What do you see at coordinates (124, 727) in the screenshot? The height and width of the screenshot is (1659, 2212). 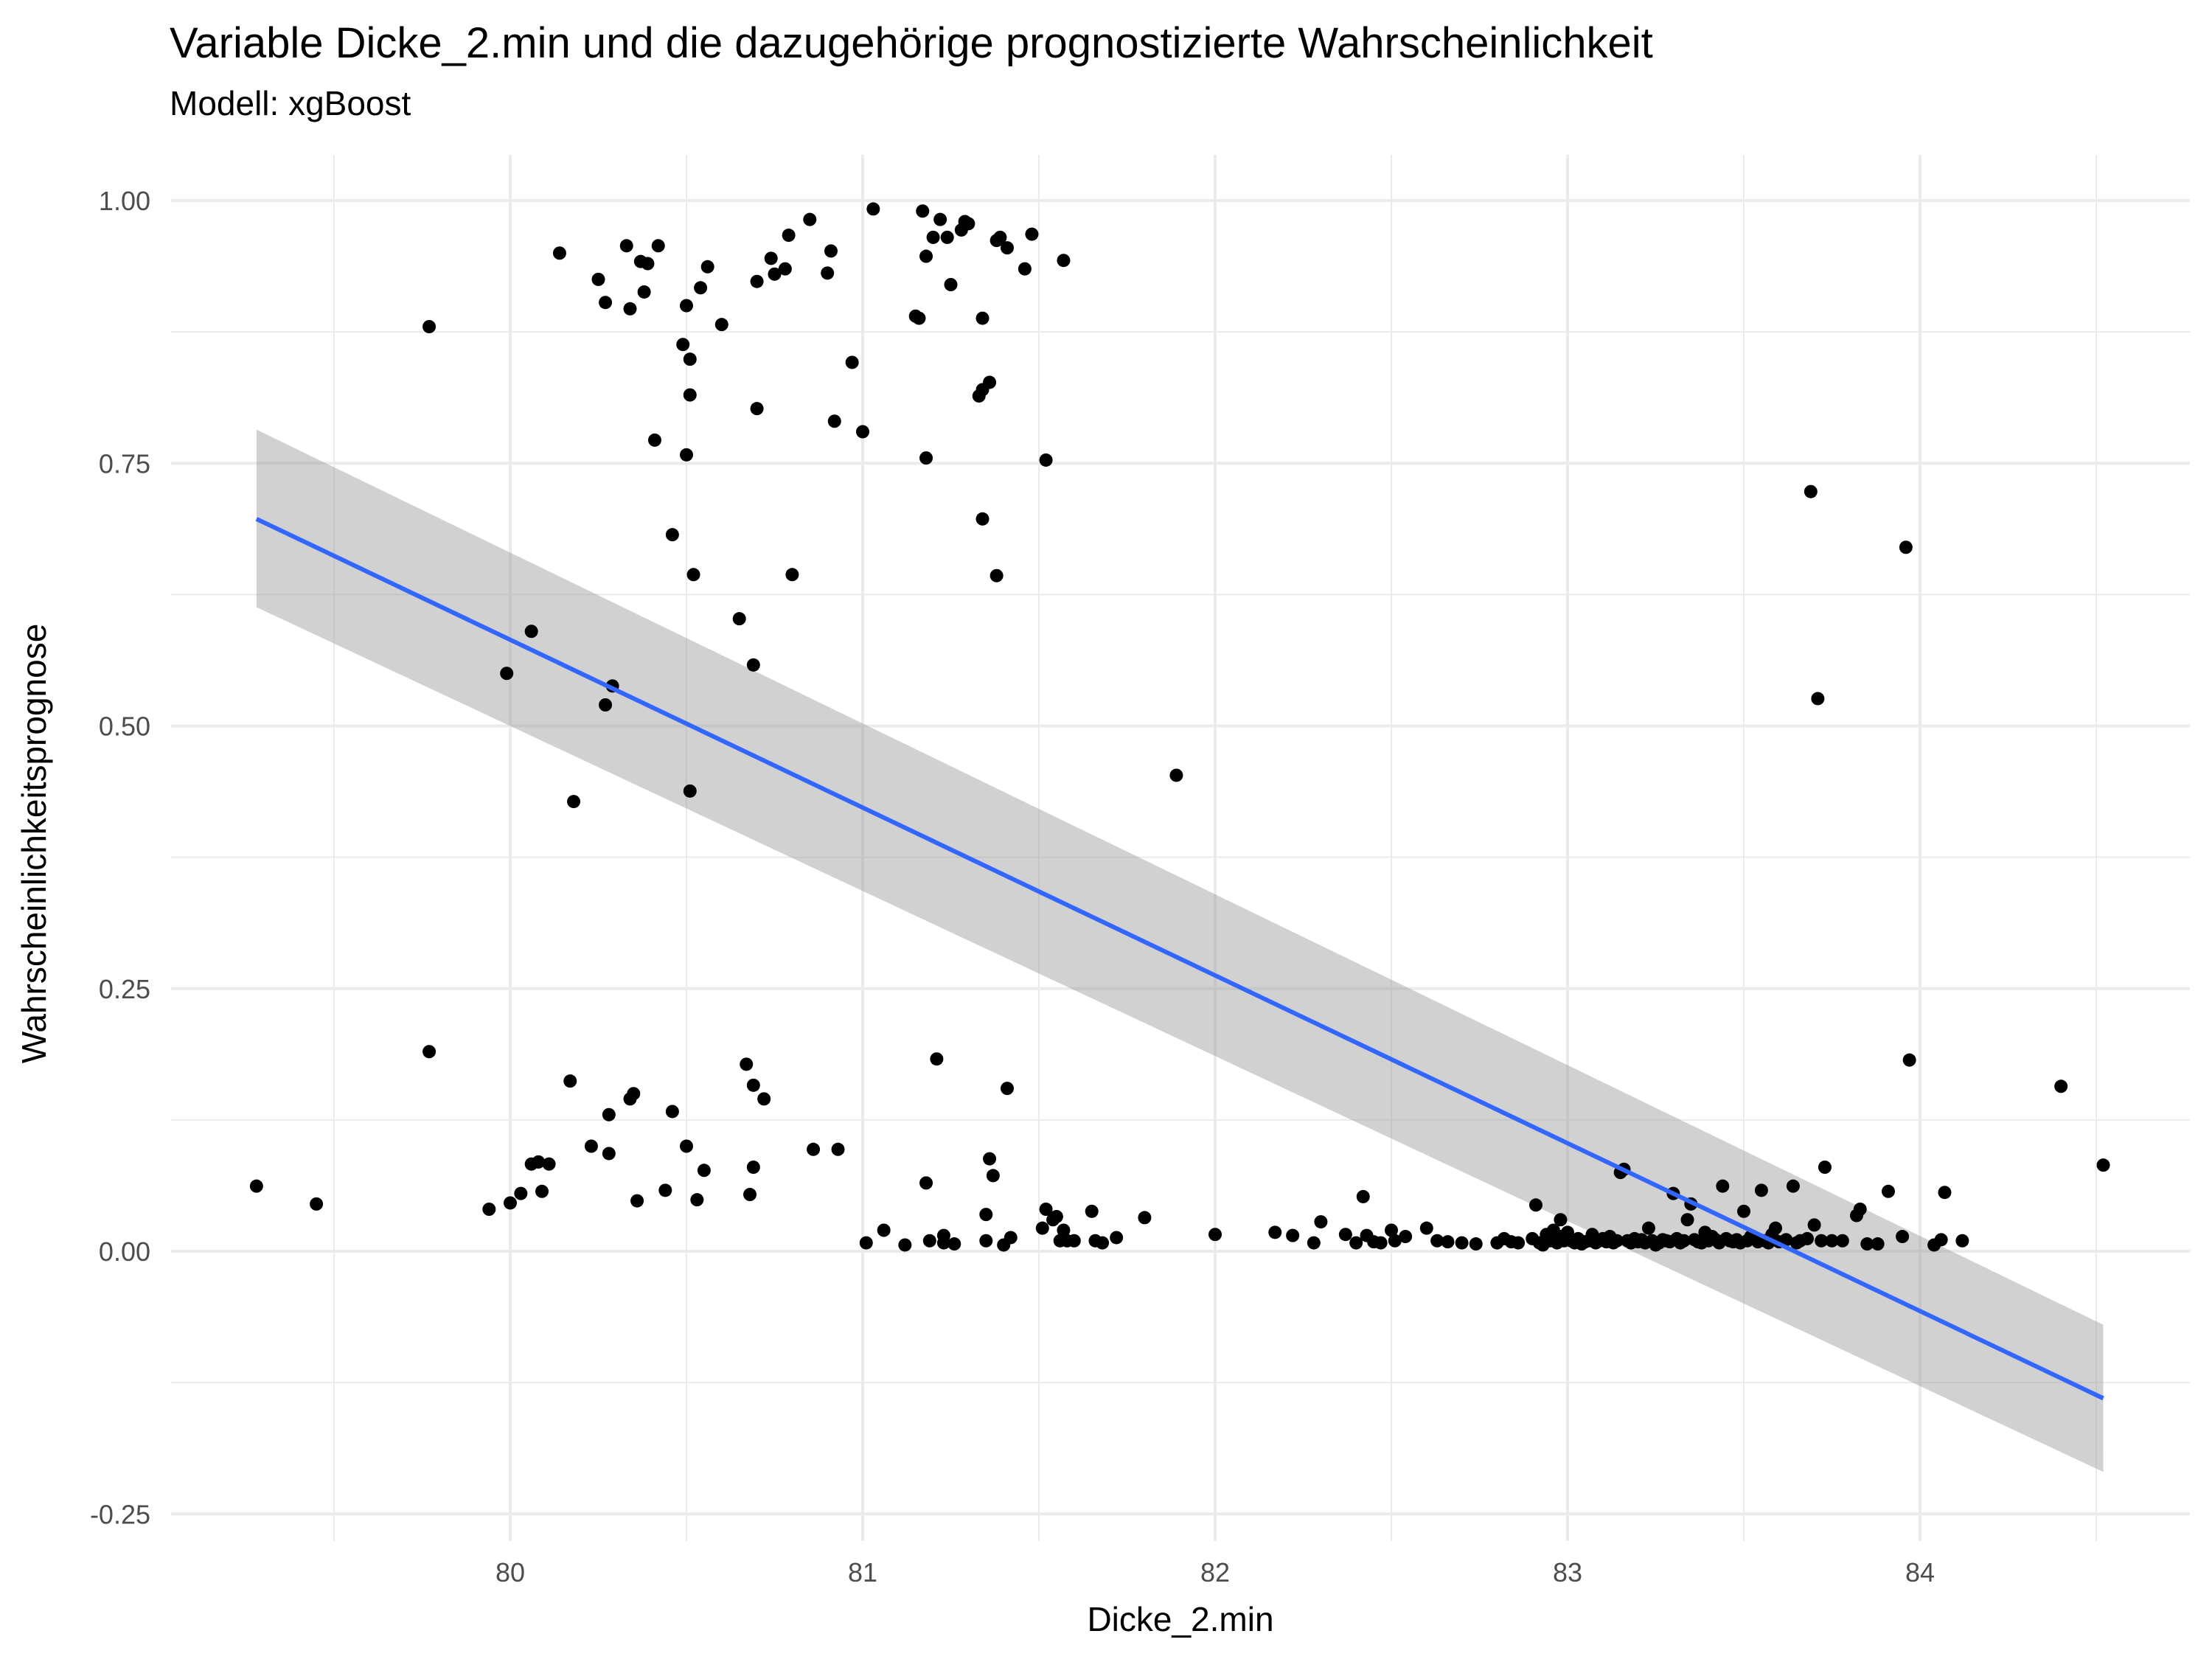 I see `y-tick-label: 0.50` at bounding box center [124, 727].